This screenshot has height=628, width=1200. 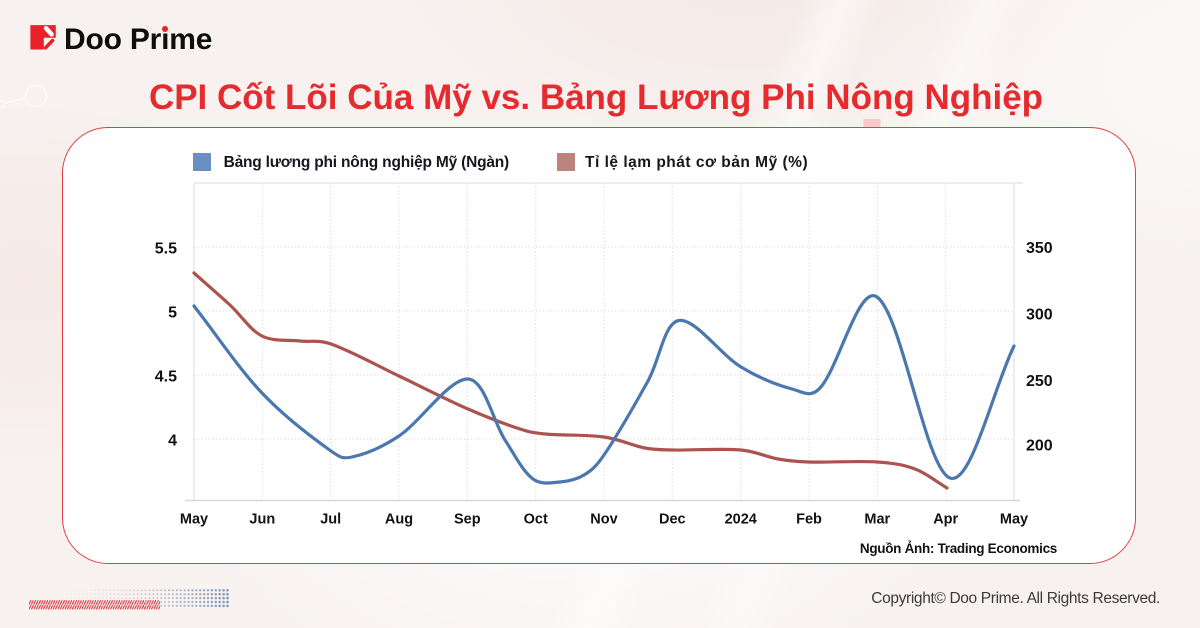 What do you see at coordinates (166, 376) in the screenshot?
I see `svg-text: 4.5` at bounding box center [166, 376].